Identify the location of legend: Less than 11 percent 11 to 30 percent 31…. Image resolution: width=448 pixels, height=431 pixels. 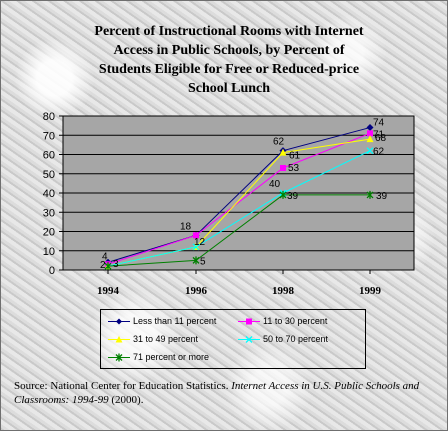
(233, 339).